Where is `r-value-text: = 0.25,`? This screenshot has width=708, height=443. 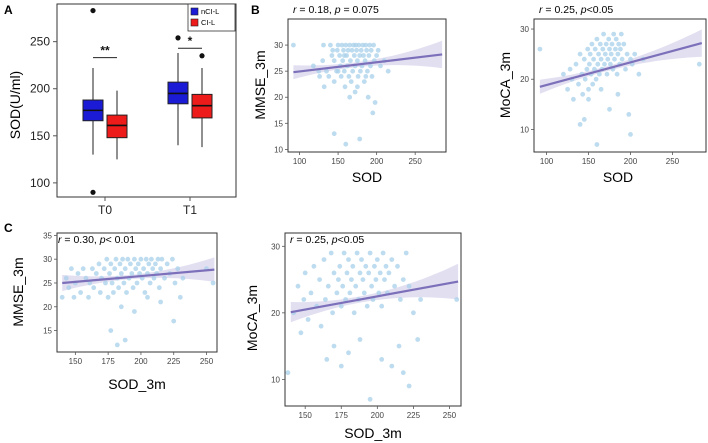
r-value-text: = 0.25, is located at coordinates (562, 10).